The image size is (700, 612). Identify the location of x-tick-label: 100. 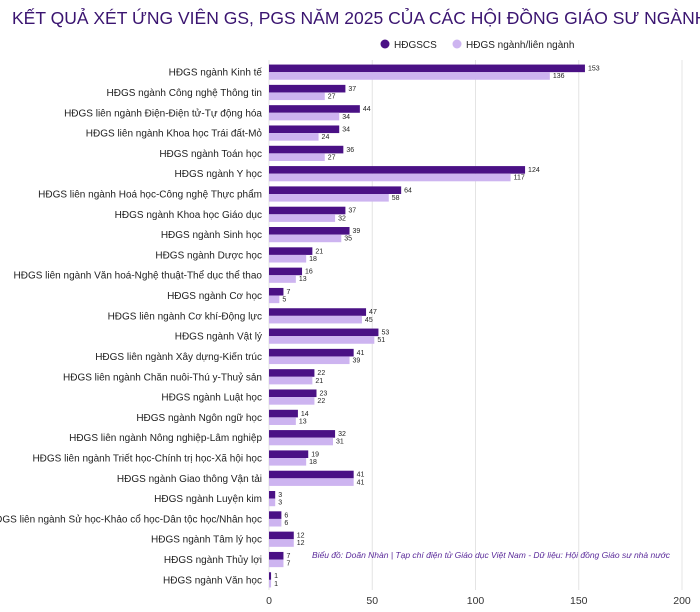
(476, 601).